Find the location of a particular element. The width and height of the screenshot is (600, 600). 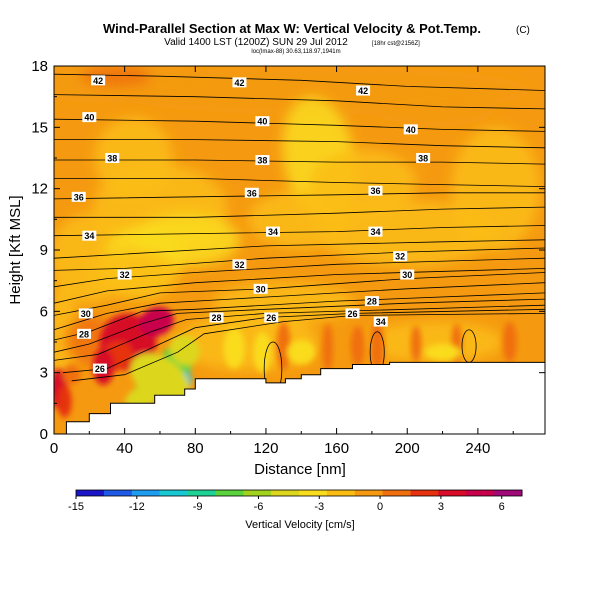

y-tick-label: 9 is located at coordinates (44, 250).